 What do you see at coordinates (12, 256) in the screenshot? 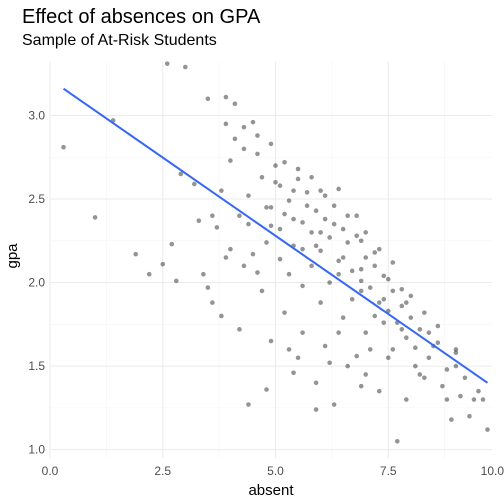
I see `y-axis-label: gpa` at bounding box center [12, 256].